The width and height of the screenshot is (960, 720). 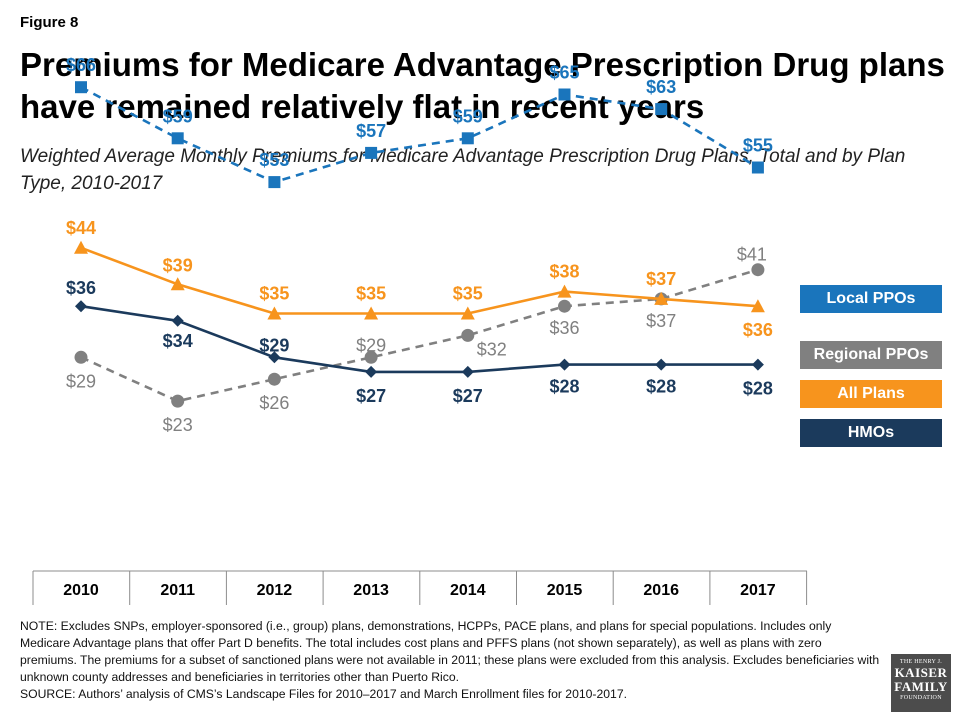 I want to click on data-label: $26, so click(x=274, y=403).